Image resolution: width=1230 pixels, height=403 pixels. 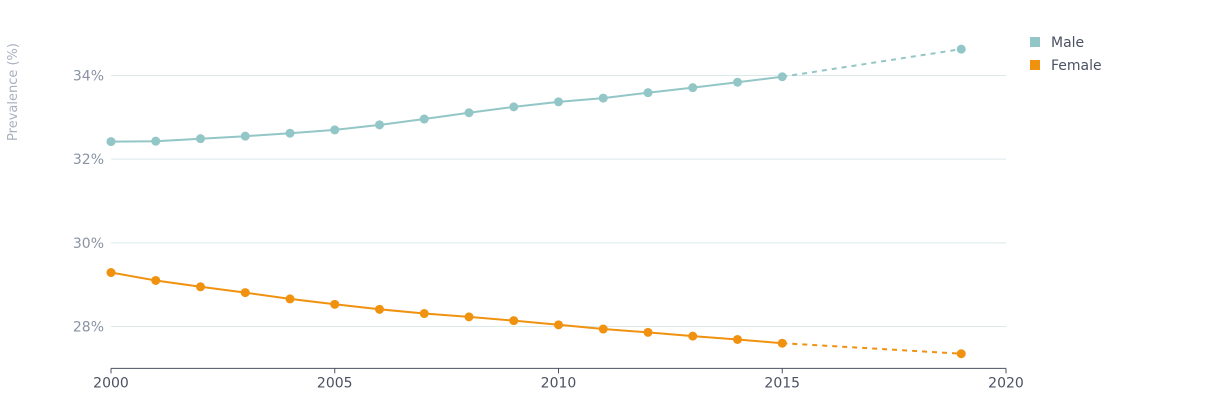 What do you see at coordinates (559, 383) in the screenshot?
I see `x-tick-label: 2010` at bounding box center [559, 383].